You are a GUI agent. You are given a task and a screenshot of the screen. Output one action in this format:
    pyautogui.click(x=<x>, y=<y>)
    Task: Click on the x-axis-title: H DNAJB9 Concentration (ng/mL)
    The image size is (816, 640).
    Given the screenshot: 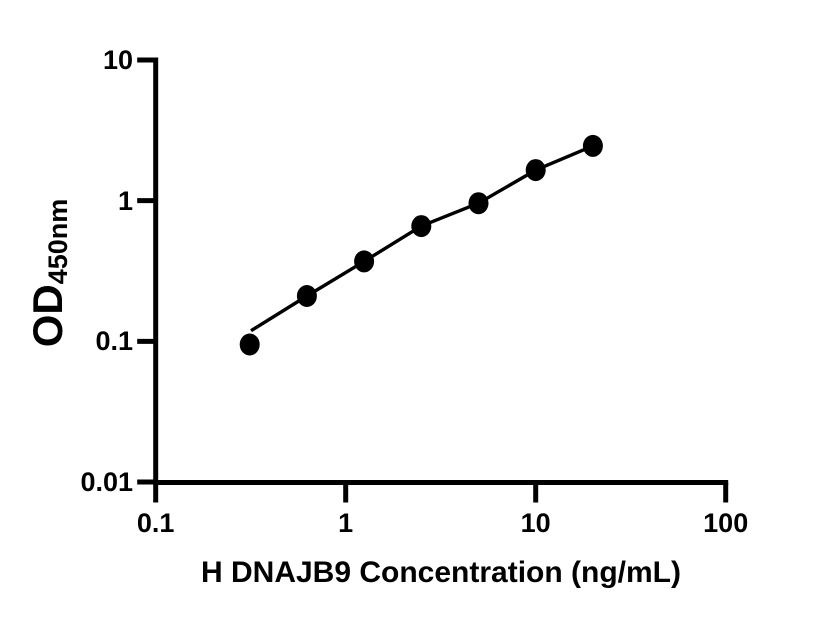 What is the action you would take?
    pyautogui.click(x=441, y=572)
    